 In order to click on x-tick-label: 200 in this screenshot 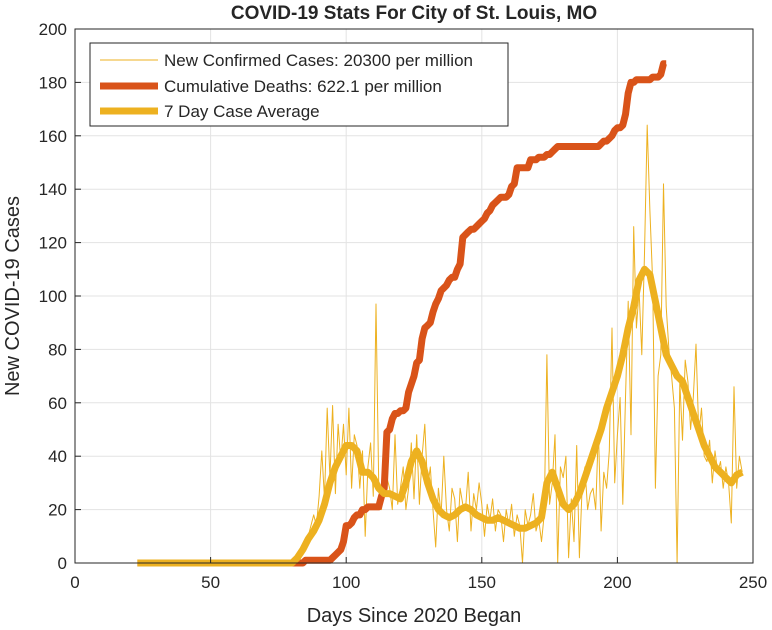, I will do `click(617, 582)`.